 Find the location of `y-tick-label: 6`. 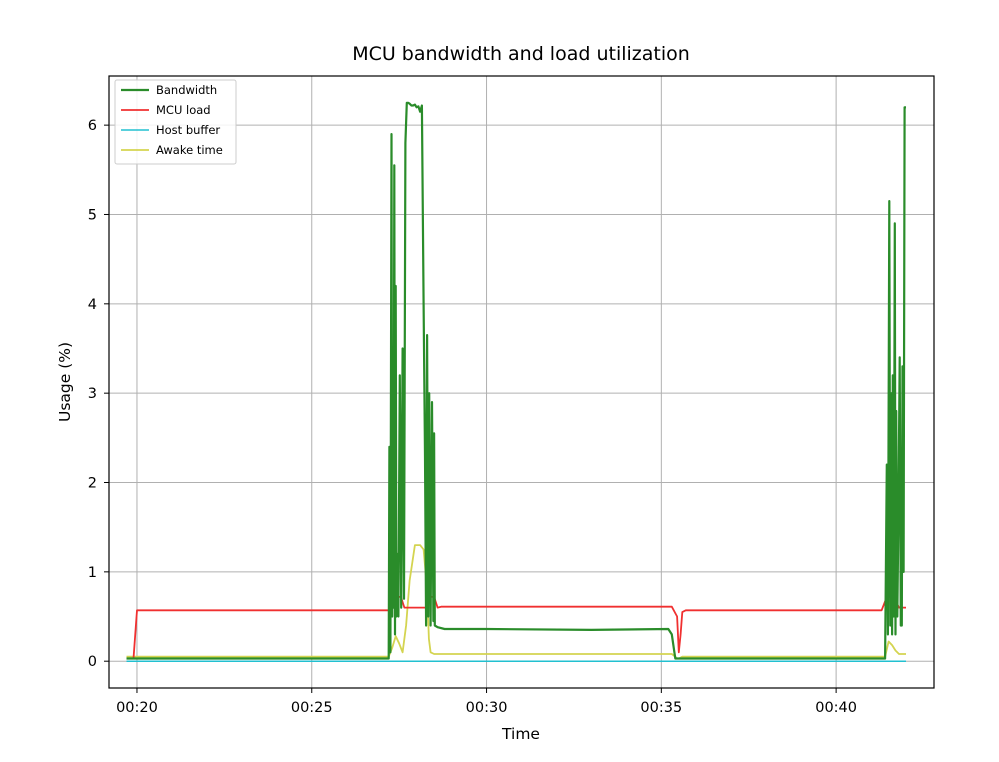

y-tick-label: 6 is located at coordinates (92, 126).